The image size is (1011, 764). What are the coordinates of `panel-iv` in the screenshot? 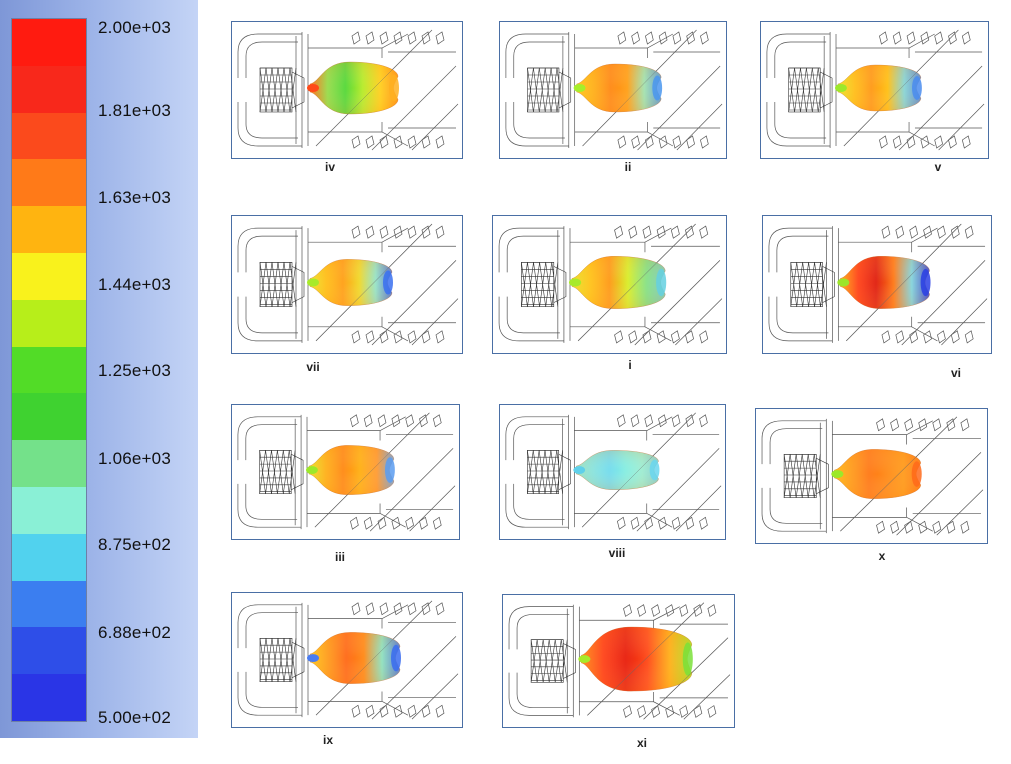 It's located at (347, 90).